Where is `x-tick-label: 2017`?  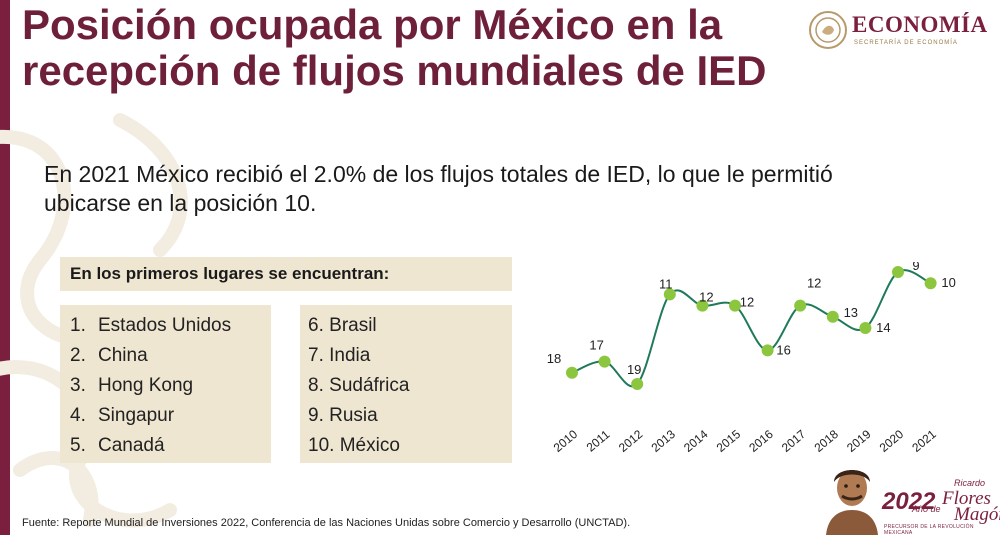
x-tick-label: 2017 is located at coordinates (794, 441).